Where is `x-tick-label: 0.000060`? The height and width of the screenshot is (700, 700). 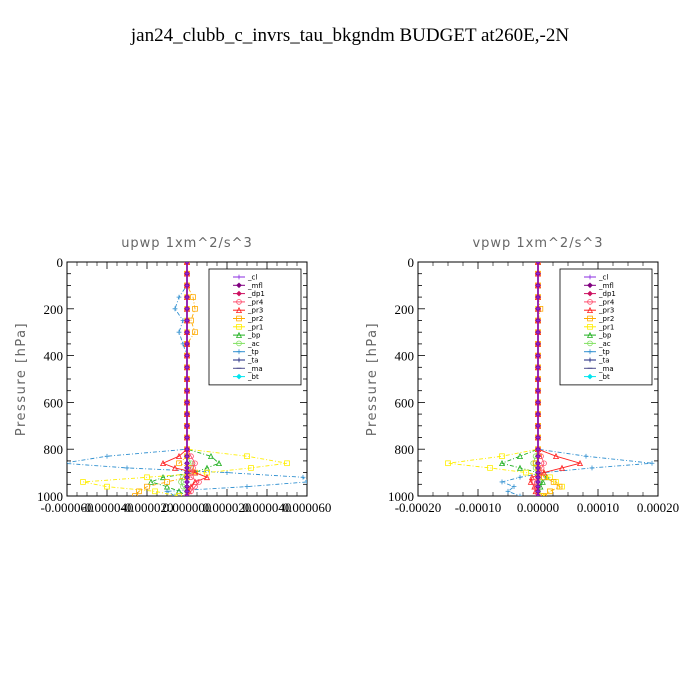
x-tick-label: 0.000060 is located at coordinates (307, 507).